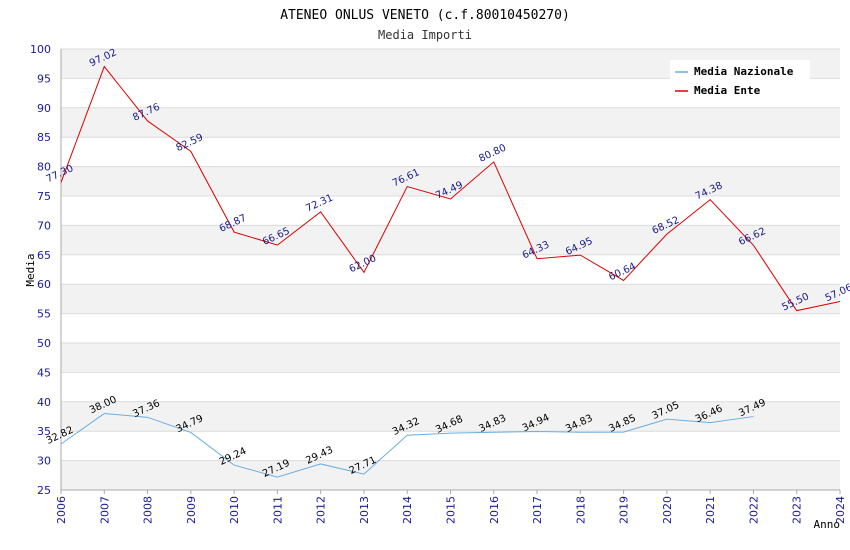  What do you see at coordinates (494, 510) in the screenshot?
I see `x-tick-label: 2016` at bounding box center [494, 510].